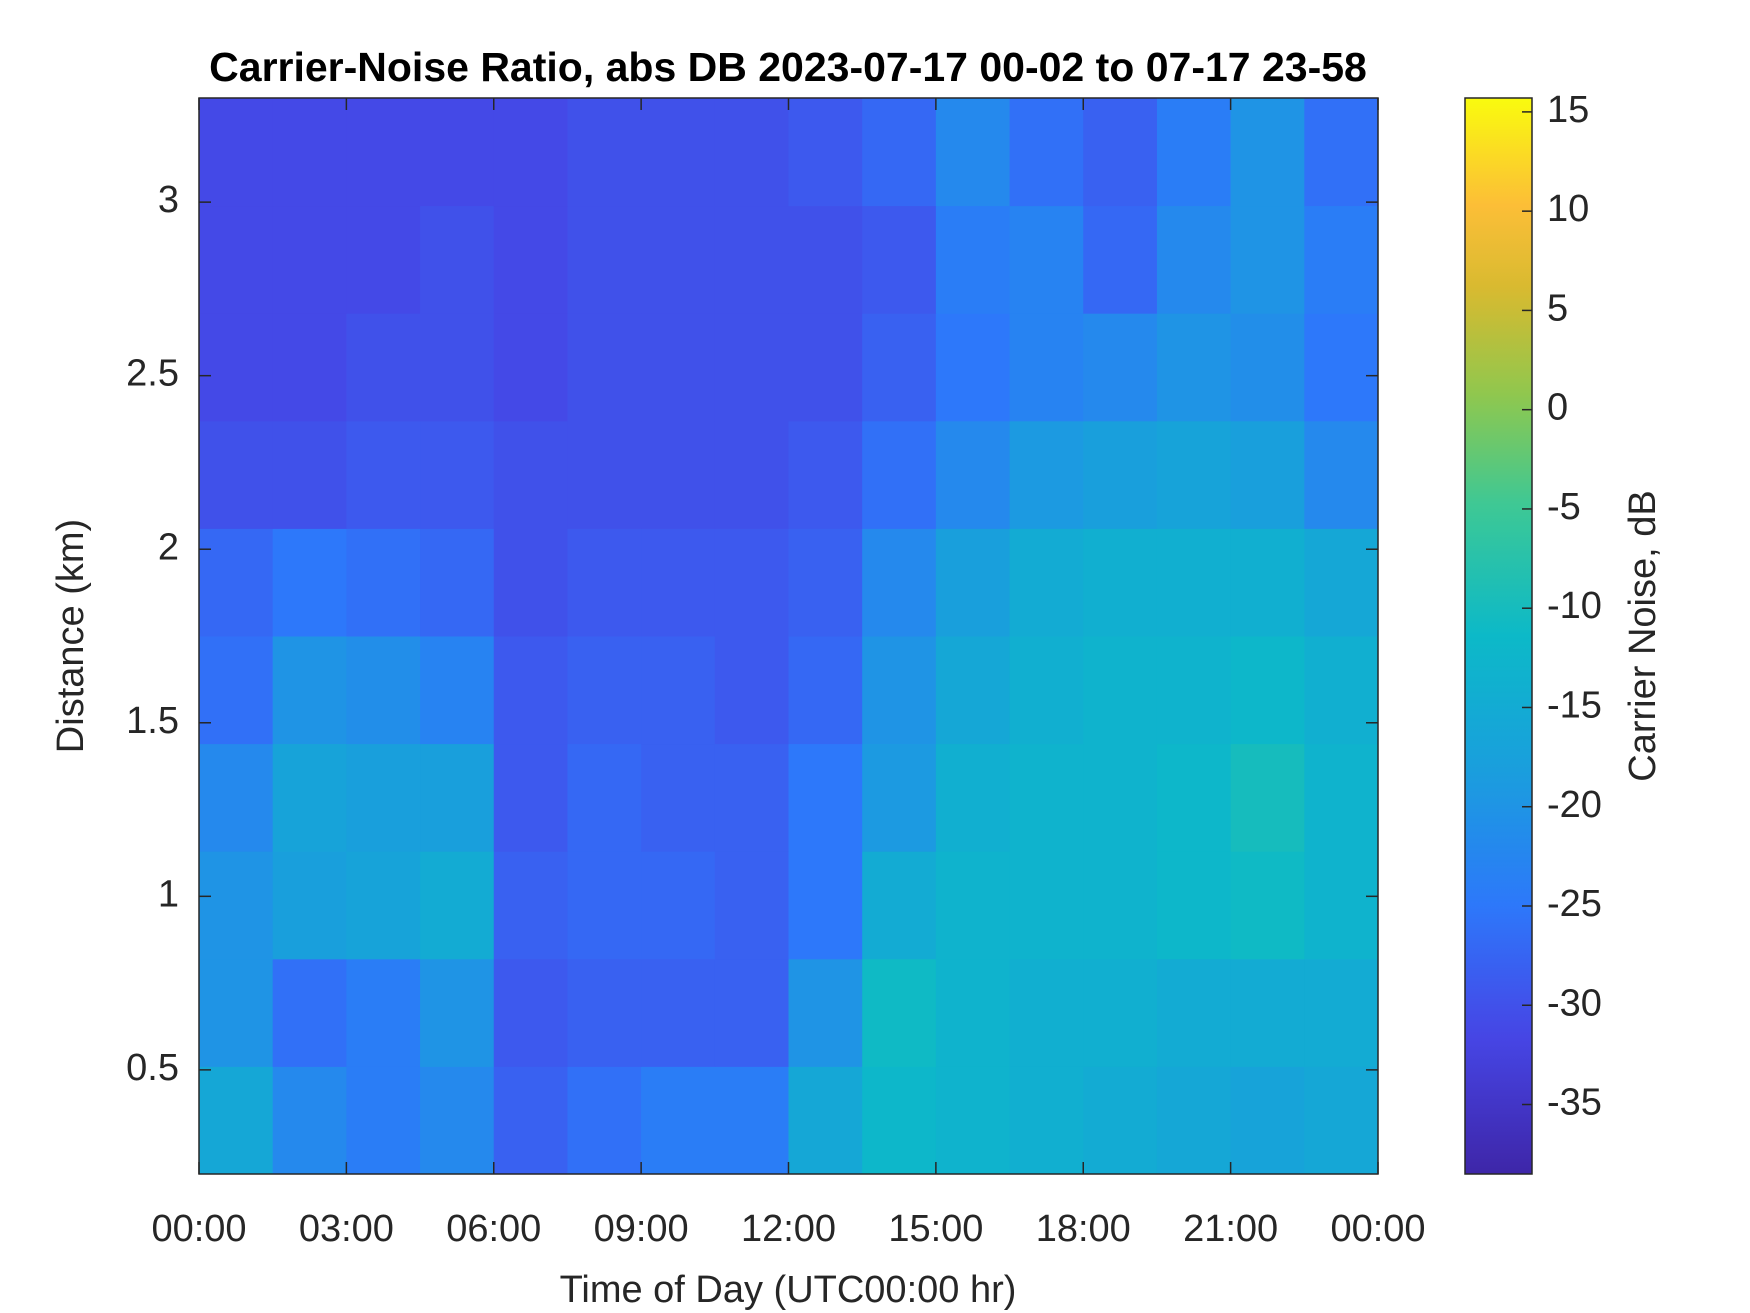  I want to click on x-tick-label: 00:00, so click(198, 1229).